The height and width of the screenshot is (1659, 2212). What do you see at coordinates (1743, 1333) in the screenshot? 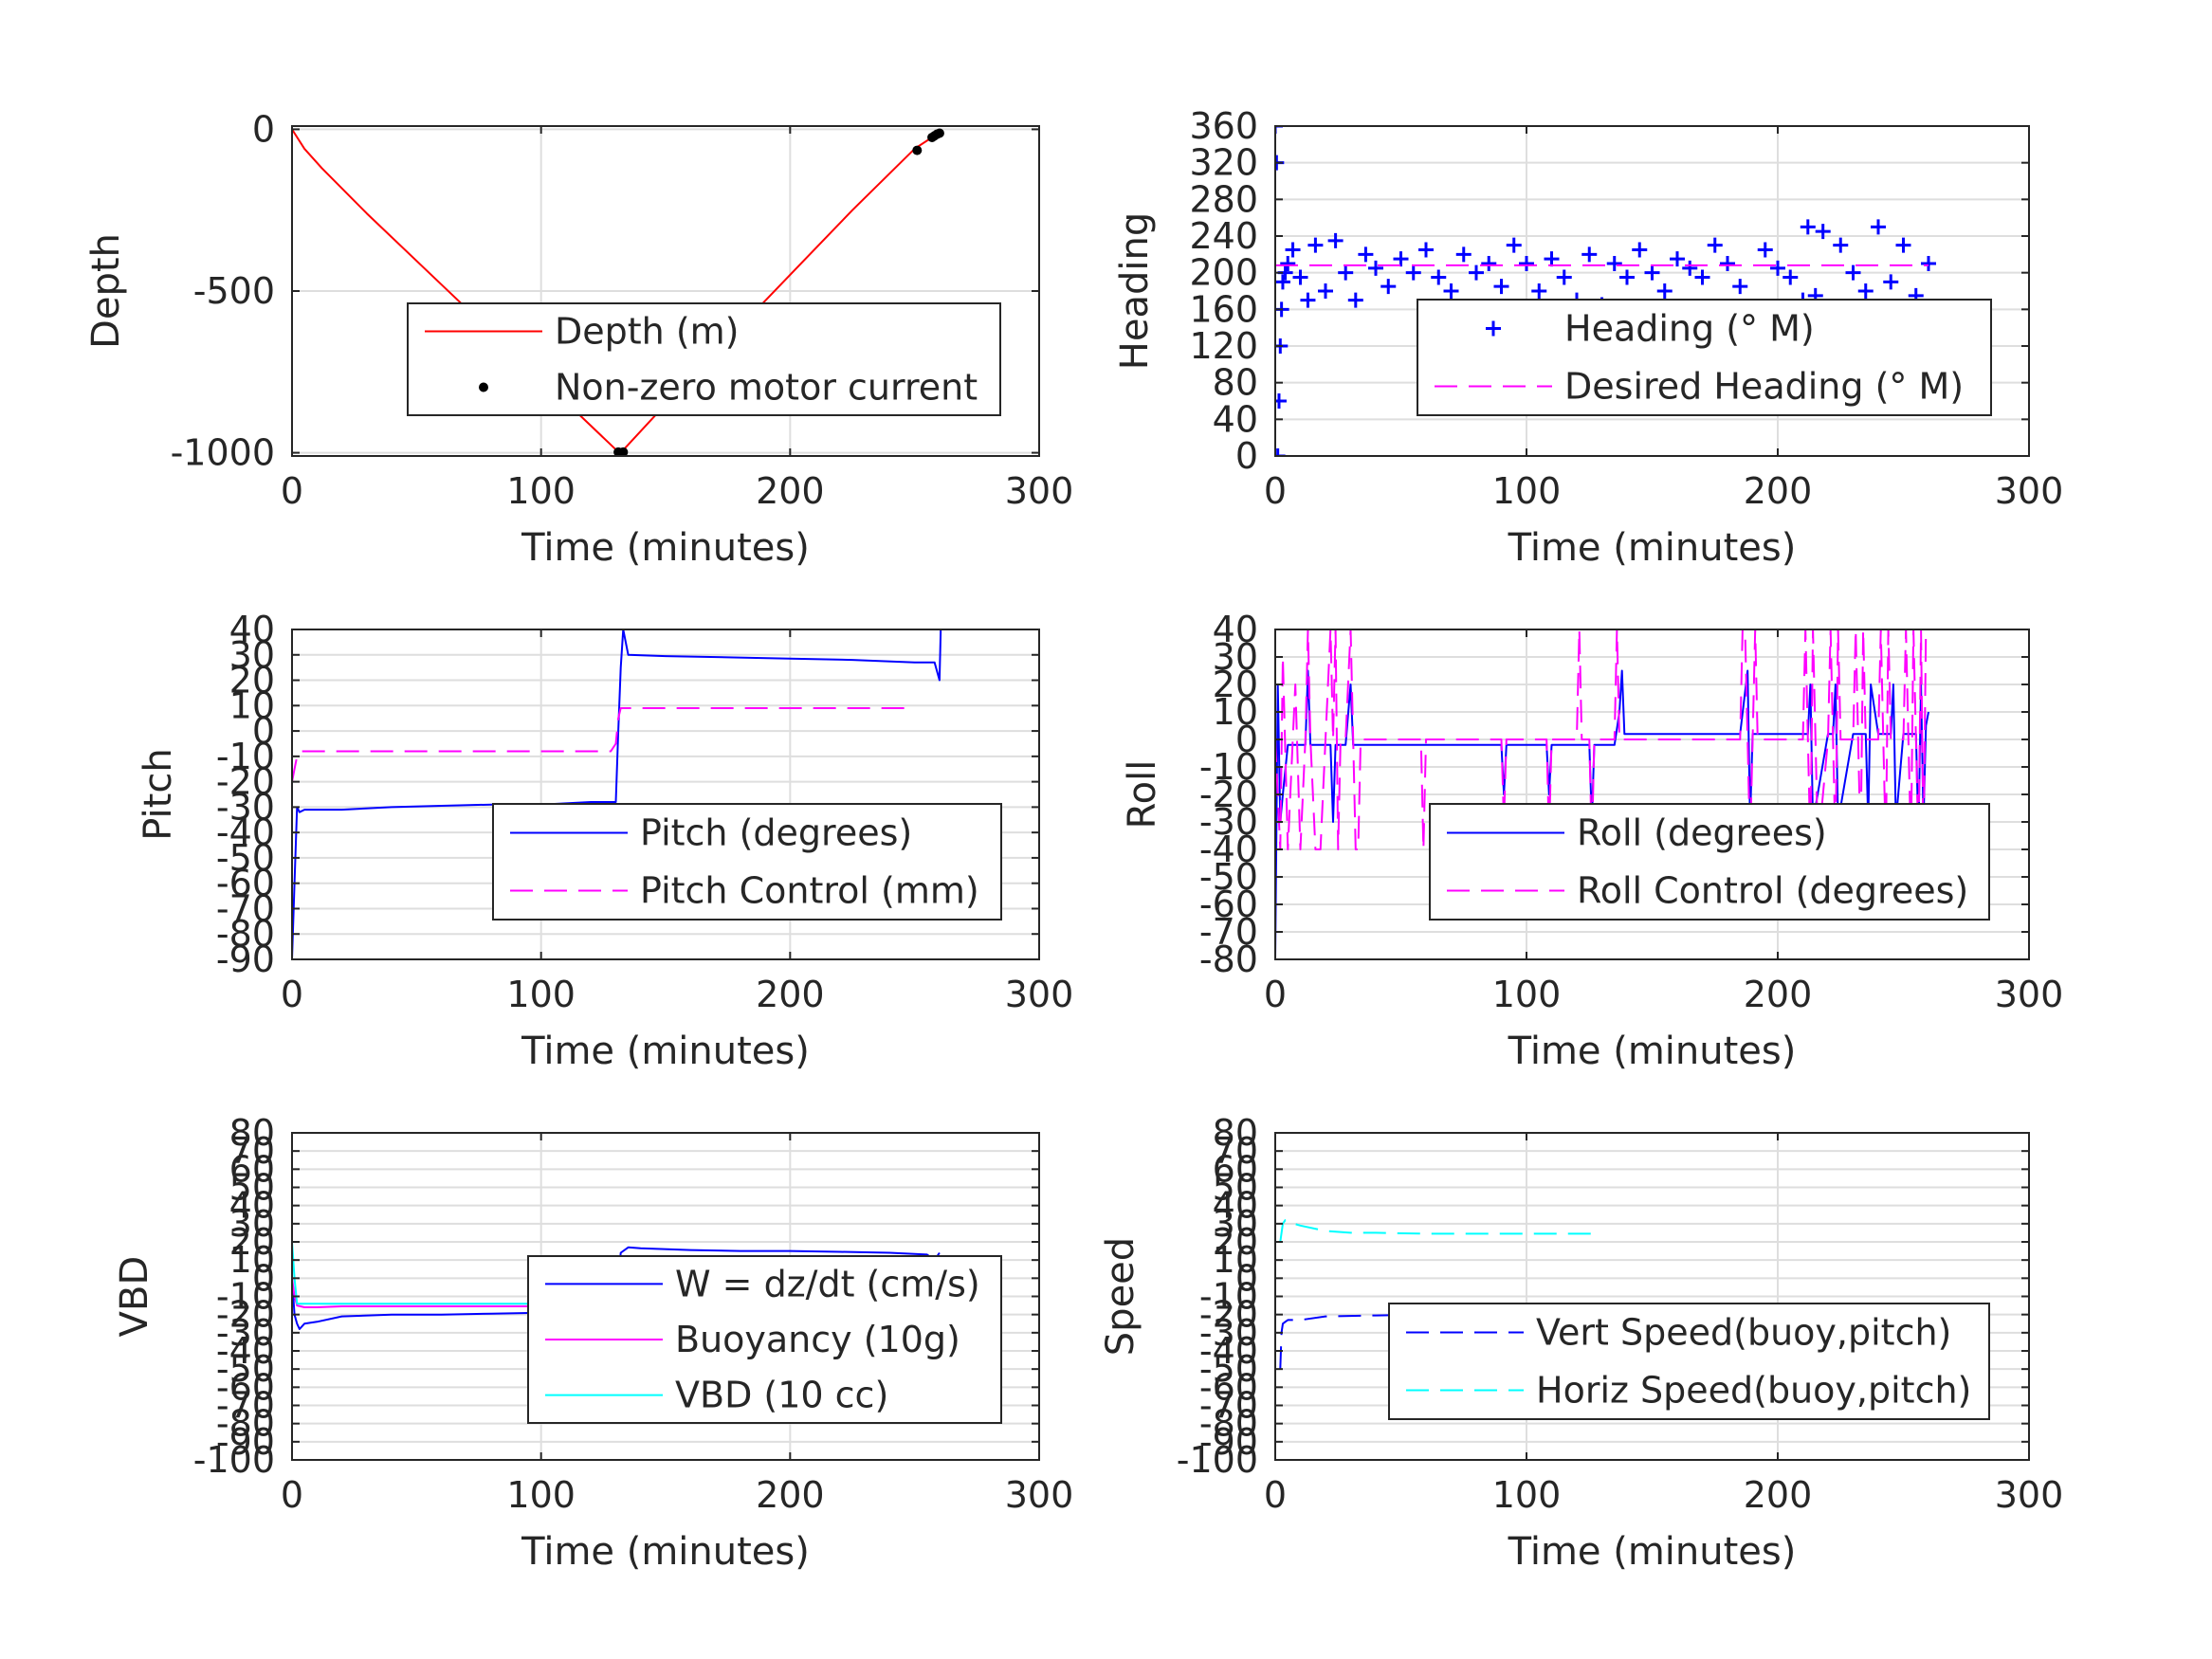
I see `legend-label: Vert Speed(buoy,pitch)` at bounding box center [1743, 1333].